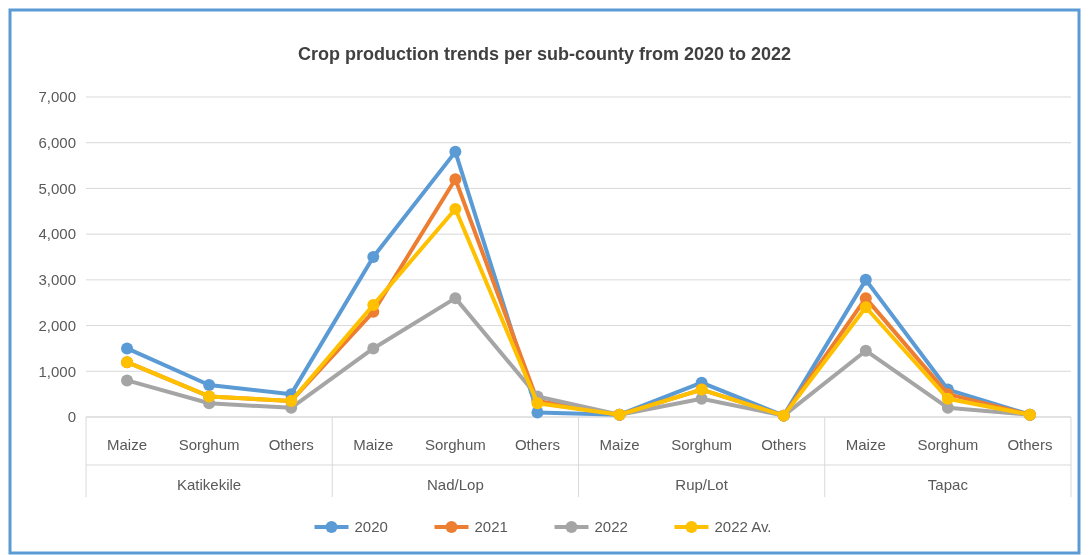  What do you see at coordinates (743, 527) in the screenshot?
I see `legend-label: 2022 Av.` at bounding box center [743, 527].